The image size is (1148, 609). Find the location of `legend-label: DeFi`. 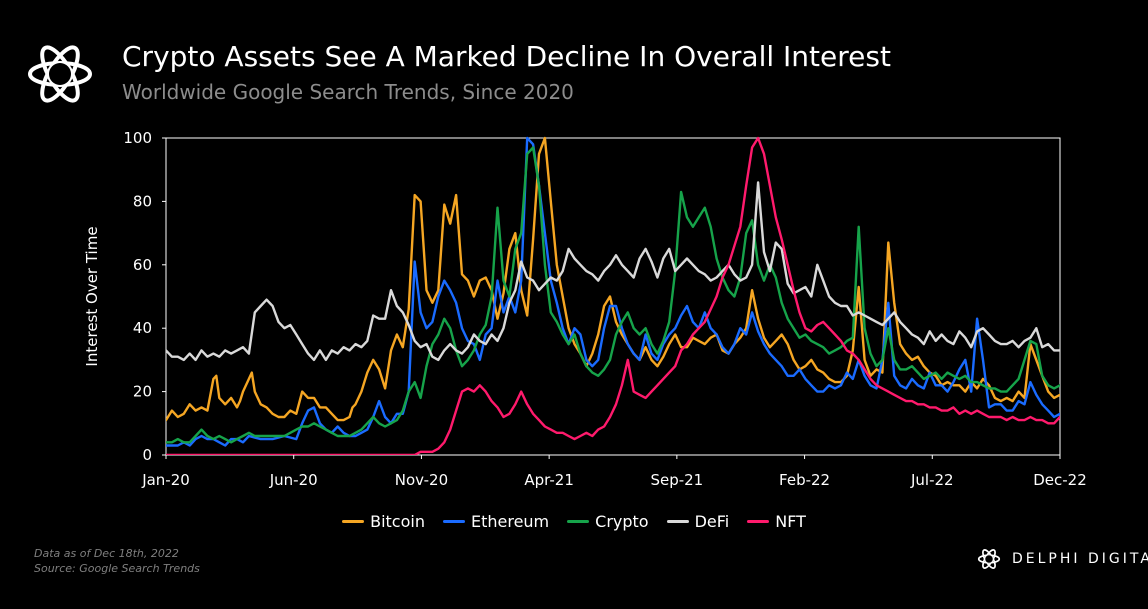

legend-label: DeFi is located at coordinates (712, 521).